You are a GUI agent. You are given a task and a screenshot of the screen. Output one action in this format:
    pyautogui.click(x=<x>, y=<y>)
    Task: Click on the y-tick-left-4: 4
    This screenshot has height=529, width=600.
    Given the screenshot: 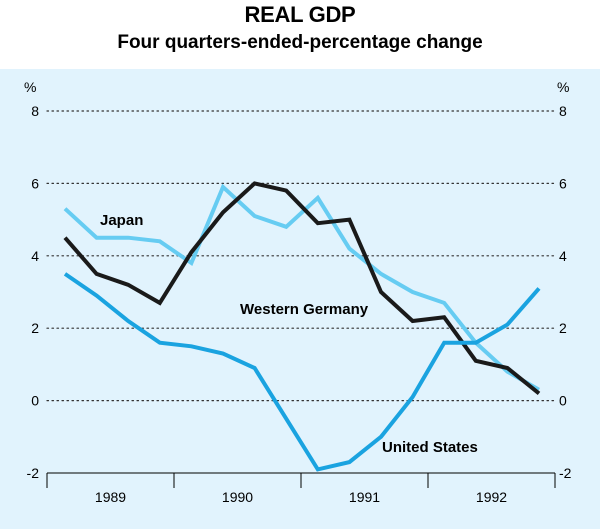 What is the action you would take?
    pyautogui.click(x=35, y=256)
    